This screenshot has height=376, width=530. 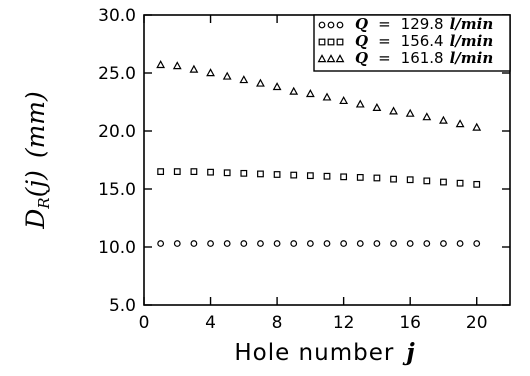 I want to click on y-tick-label: 20.0, so click(x=117, y=132).